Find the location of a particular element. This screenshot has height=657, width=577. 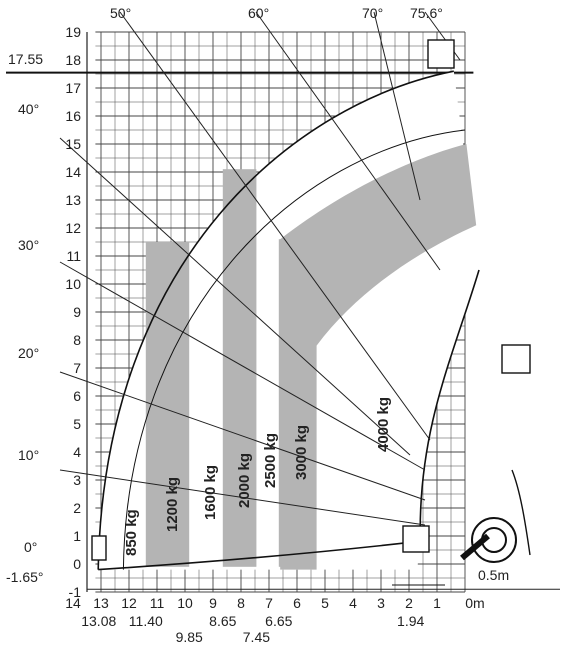

angle-label-20: 20° is located at coordinates (28, 353).